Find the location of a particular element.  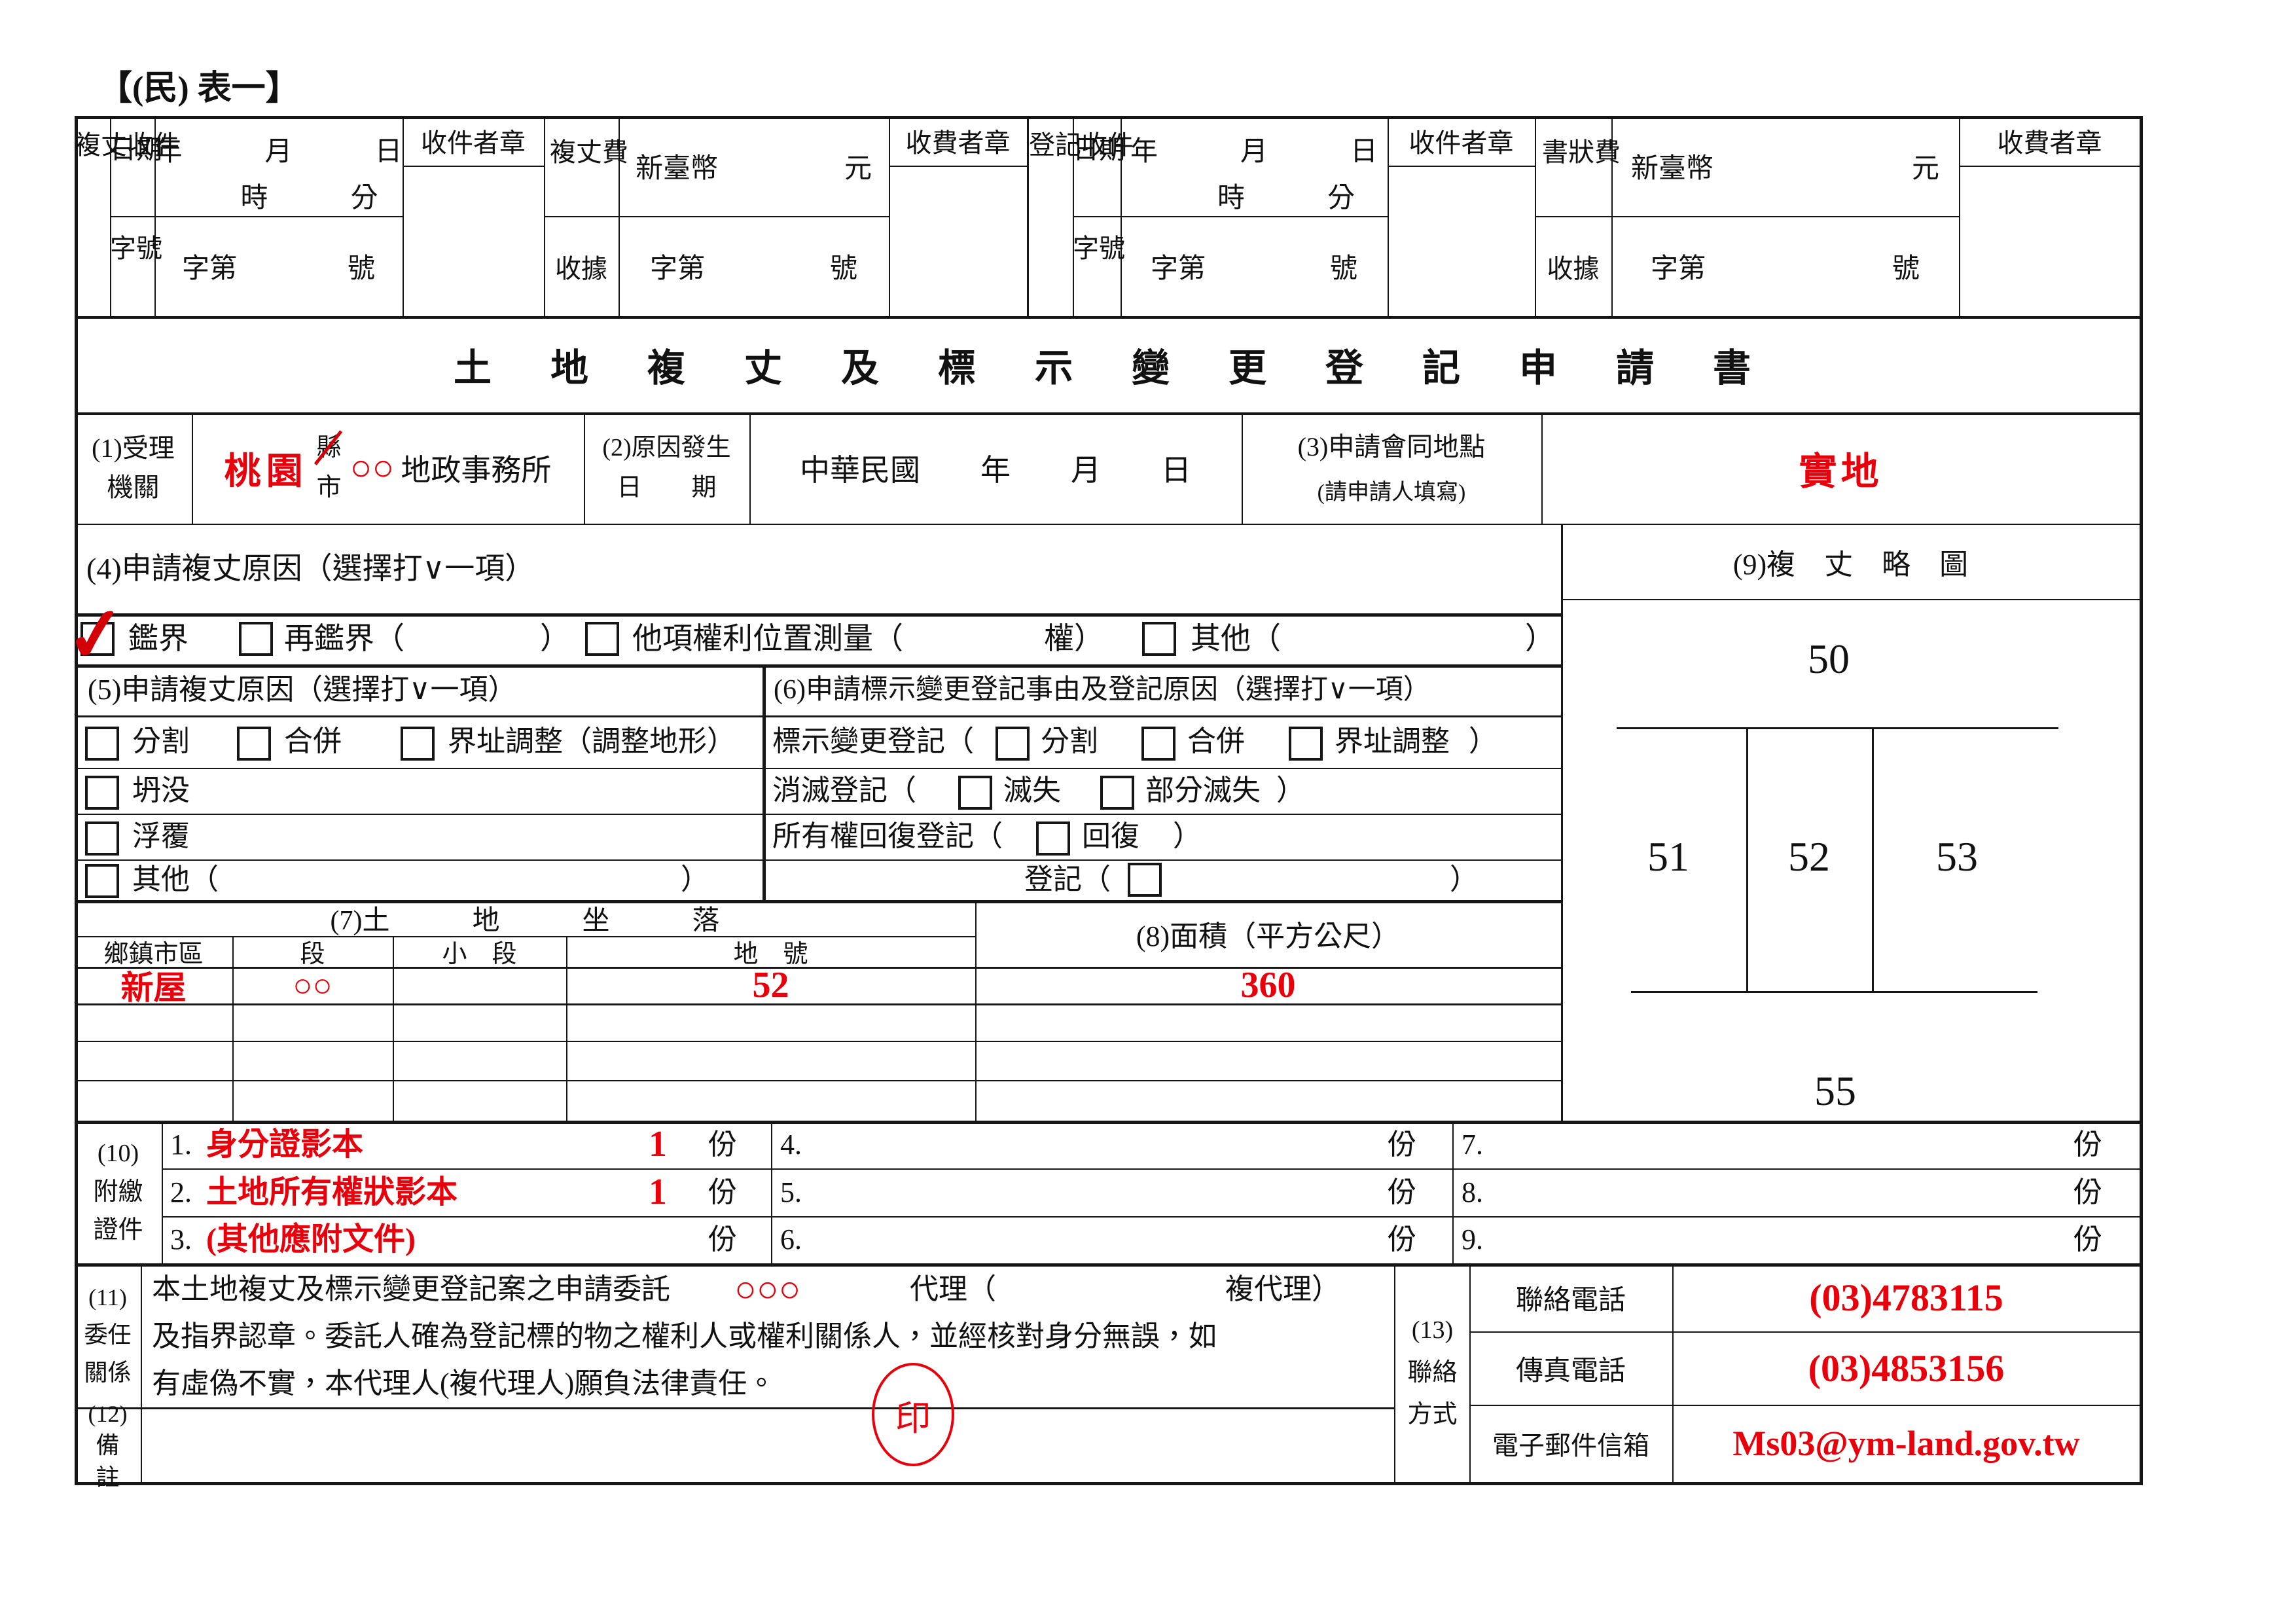

header-survey-intake-label: 複丈收件 is located at coordinates (127, 145).